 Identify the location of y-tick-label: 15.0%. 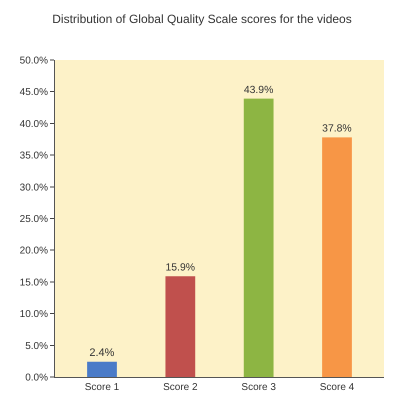
(34, 282).